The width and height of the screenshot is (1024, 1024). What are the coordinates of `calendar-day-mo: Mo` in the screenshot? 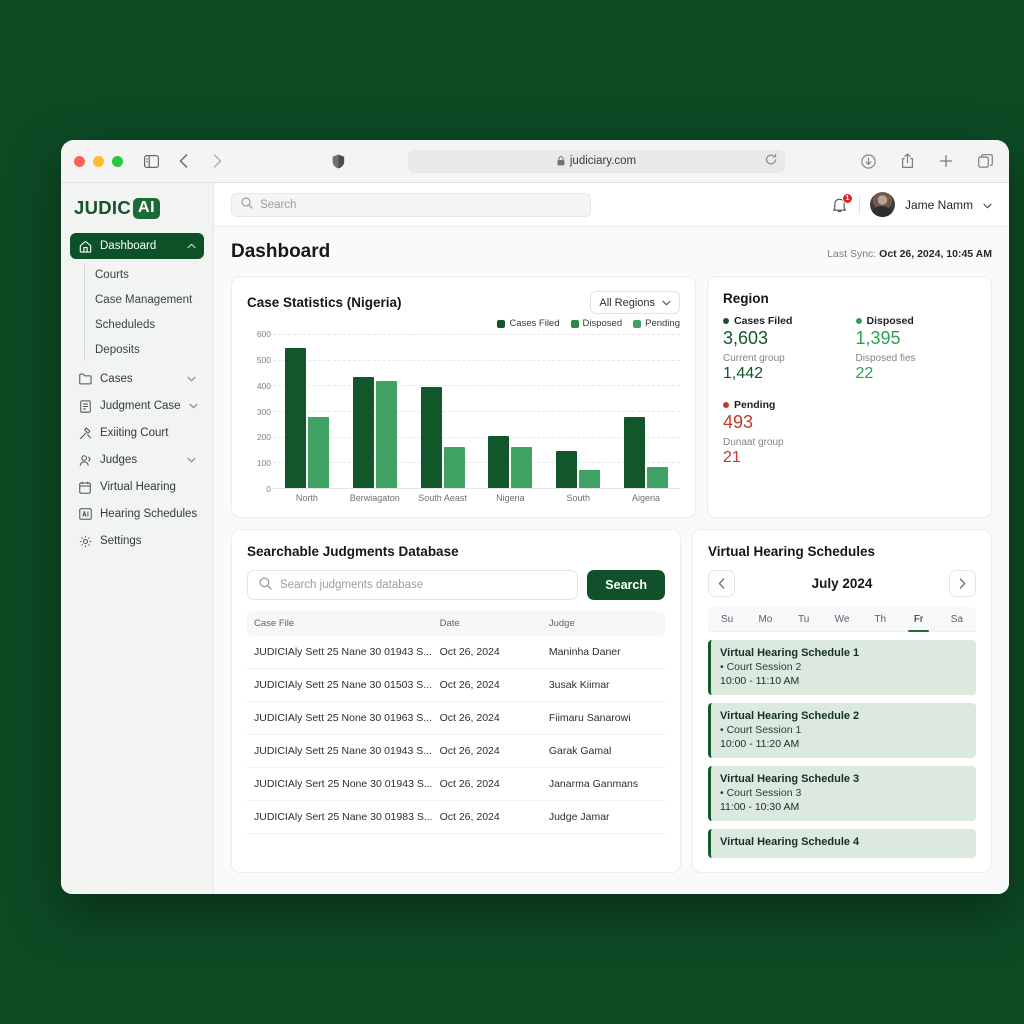 It's located at (765, 619).